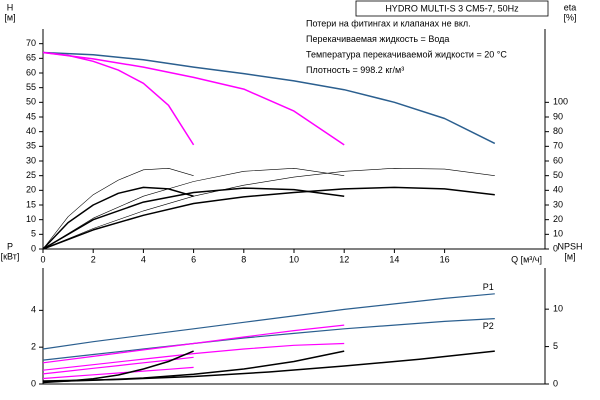  I want to click on y2-axis-unit: [м], so click(569, 256).